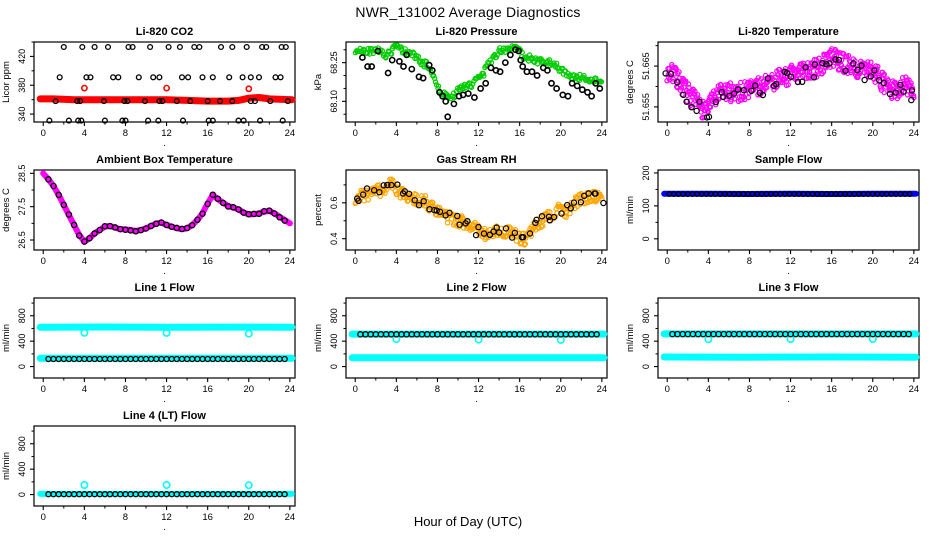  Describe the element at coordinates (22, 56) in the screenshot. I see `y-tick-label: 420` at that location.